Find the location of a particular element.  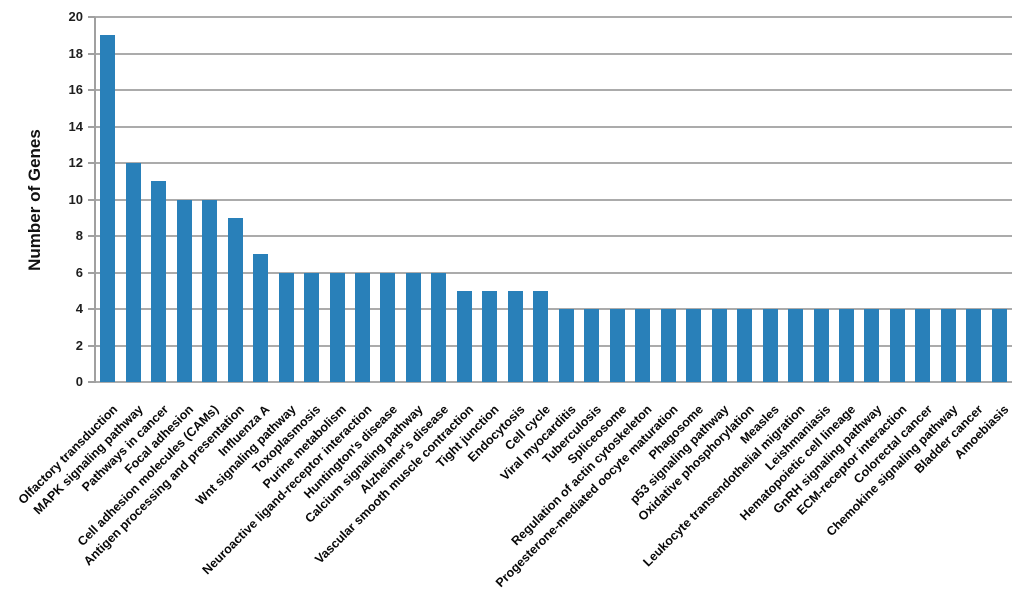

y-axis-title: Number of Genes is located at coordinates (34, 200).